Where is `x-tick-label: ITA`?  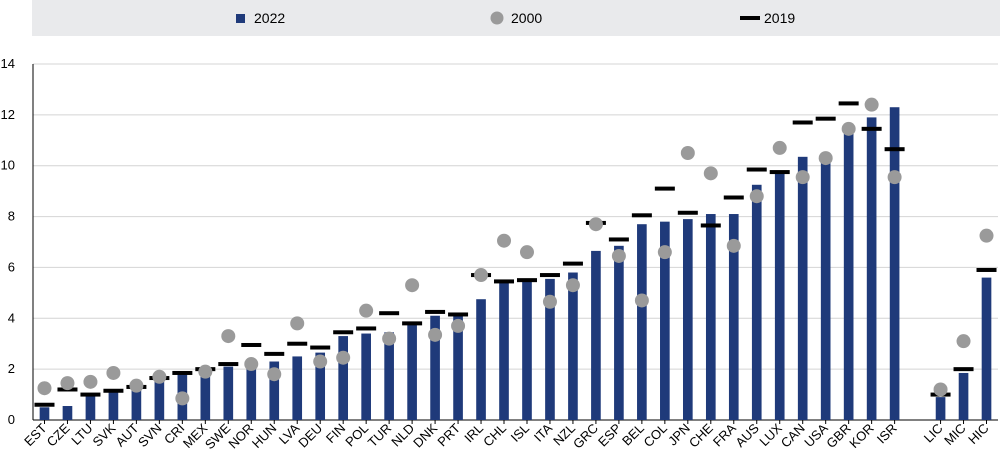 x-tick-label: ITA is located at coordinates (543, 432).